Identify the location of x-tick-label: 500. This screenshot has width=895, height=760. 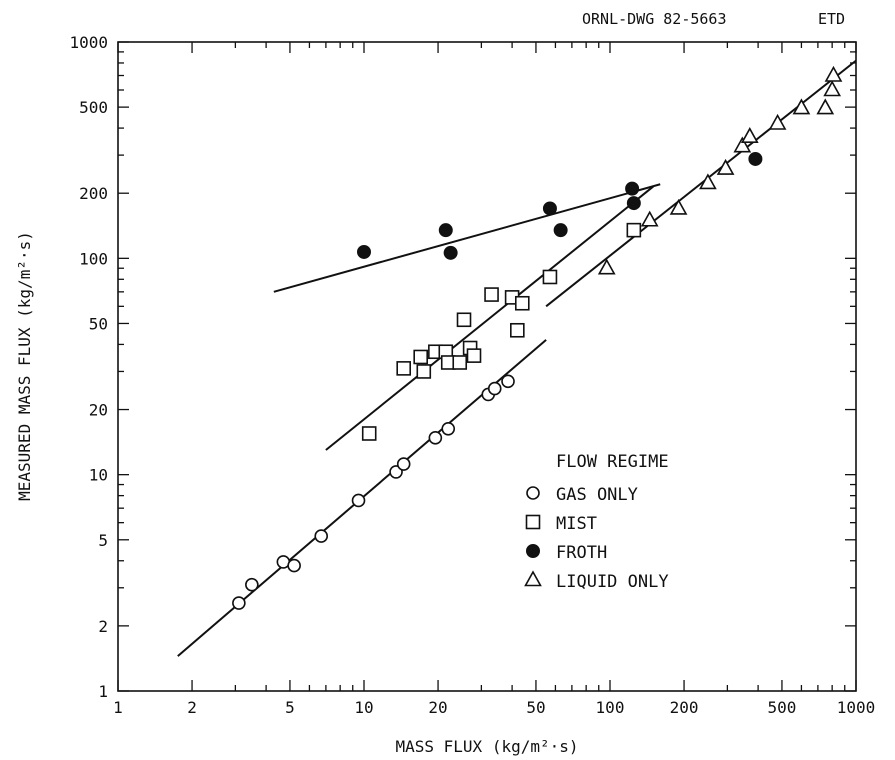
(781, 707).